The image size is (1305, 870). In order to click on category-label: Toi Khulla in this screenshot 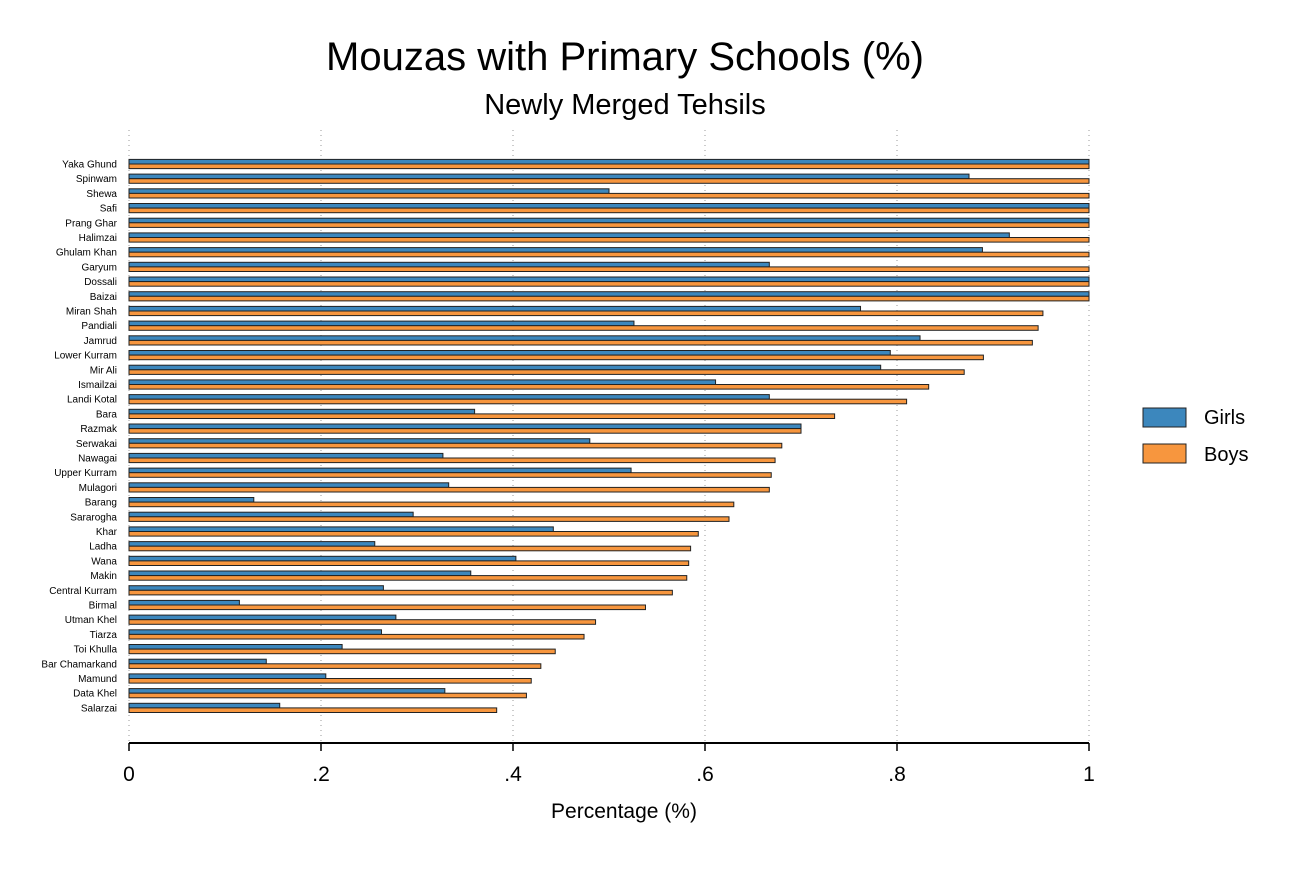, I will do `click(96, 650)`.